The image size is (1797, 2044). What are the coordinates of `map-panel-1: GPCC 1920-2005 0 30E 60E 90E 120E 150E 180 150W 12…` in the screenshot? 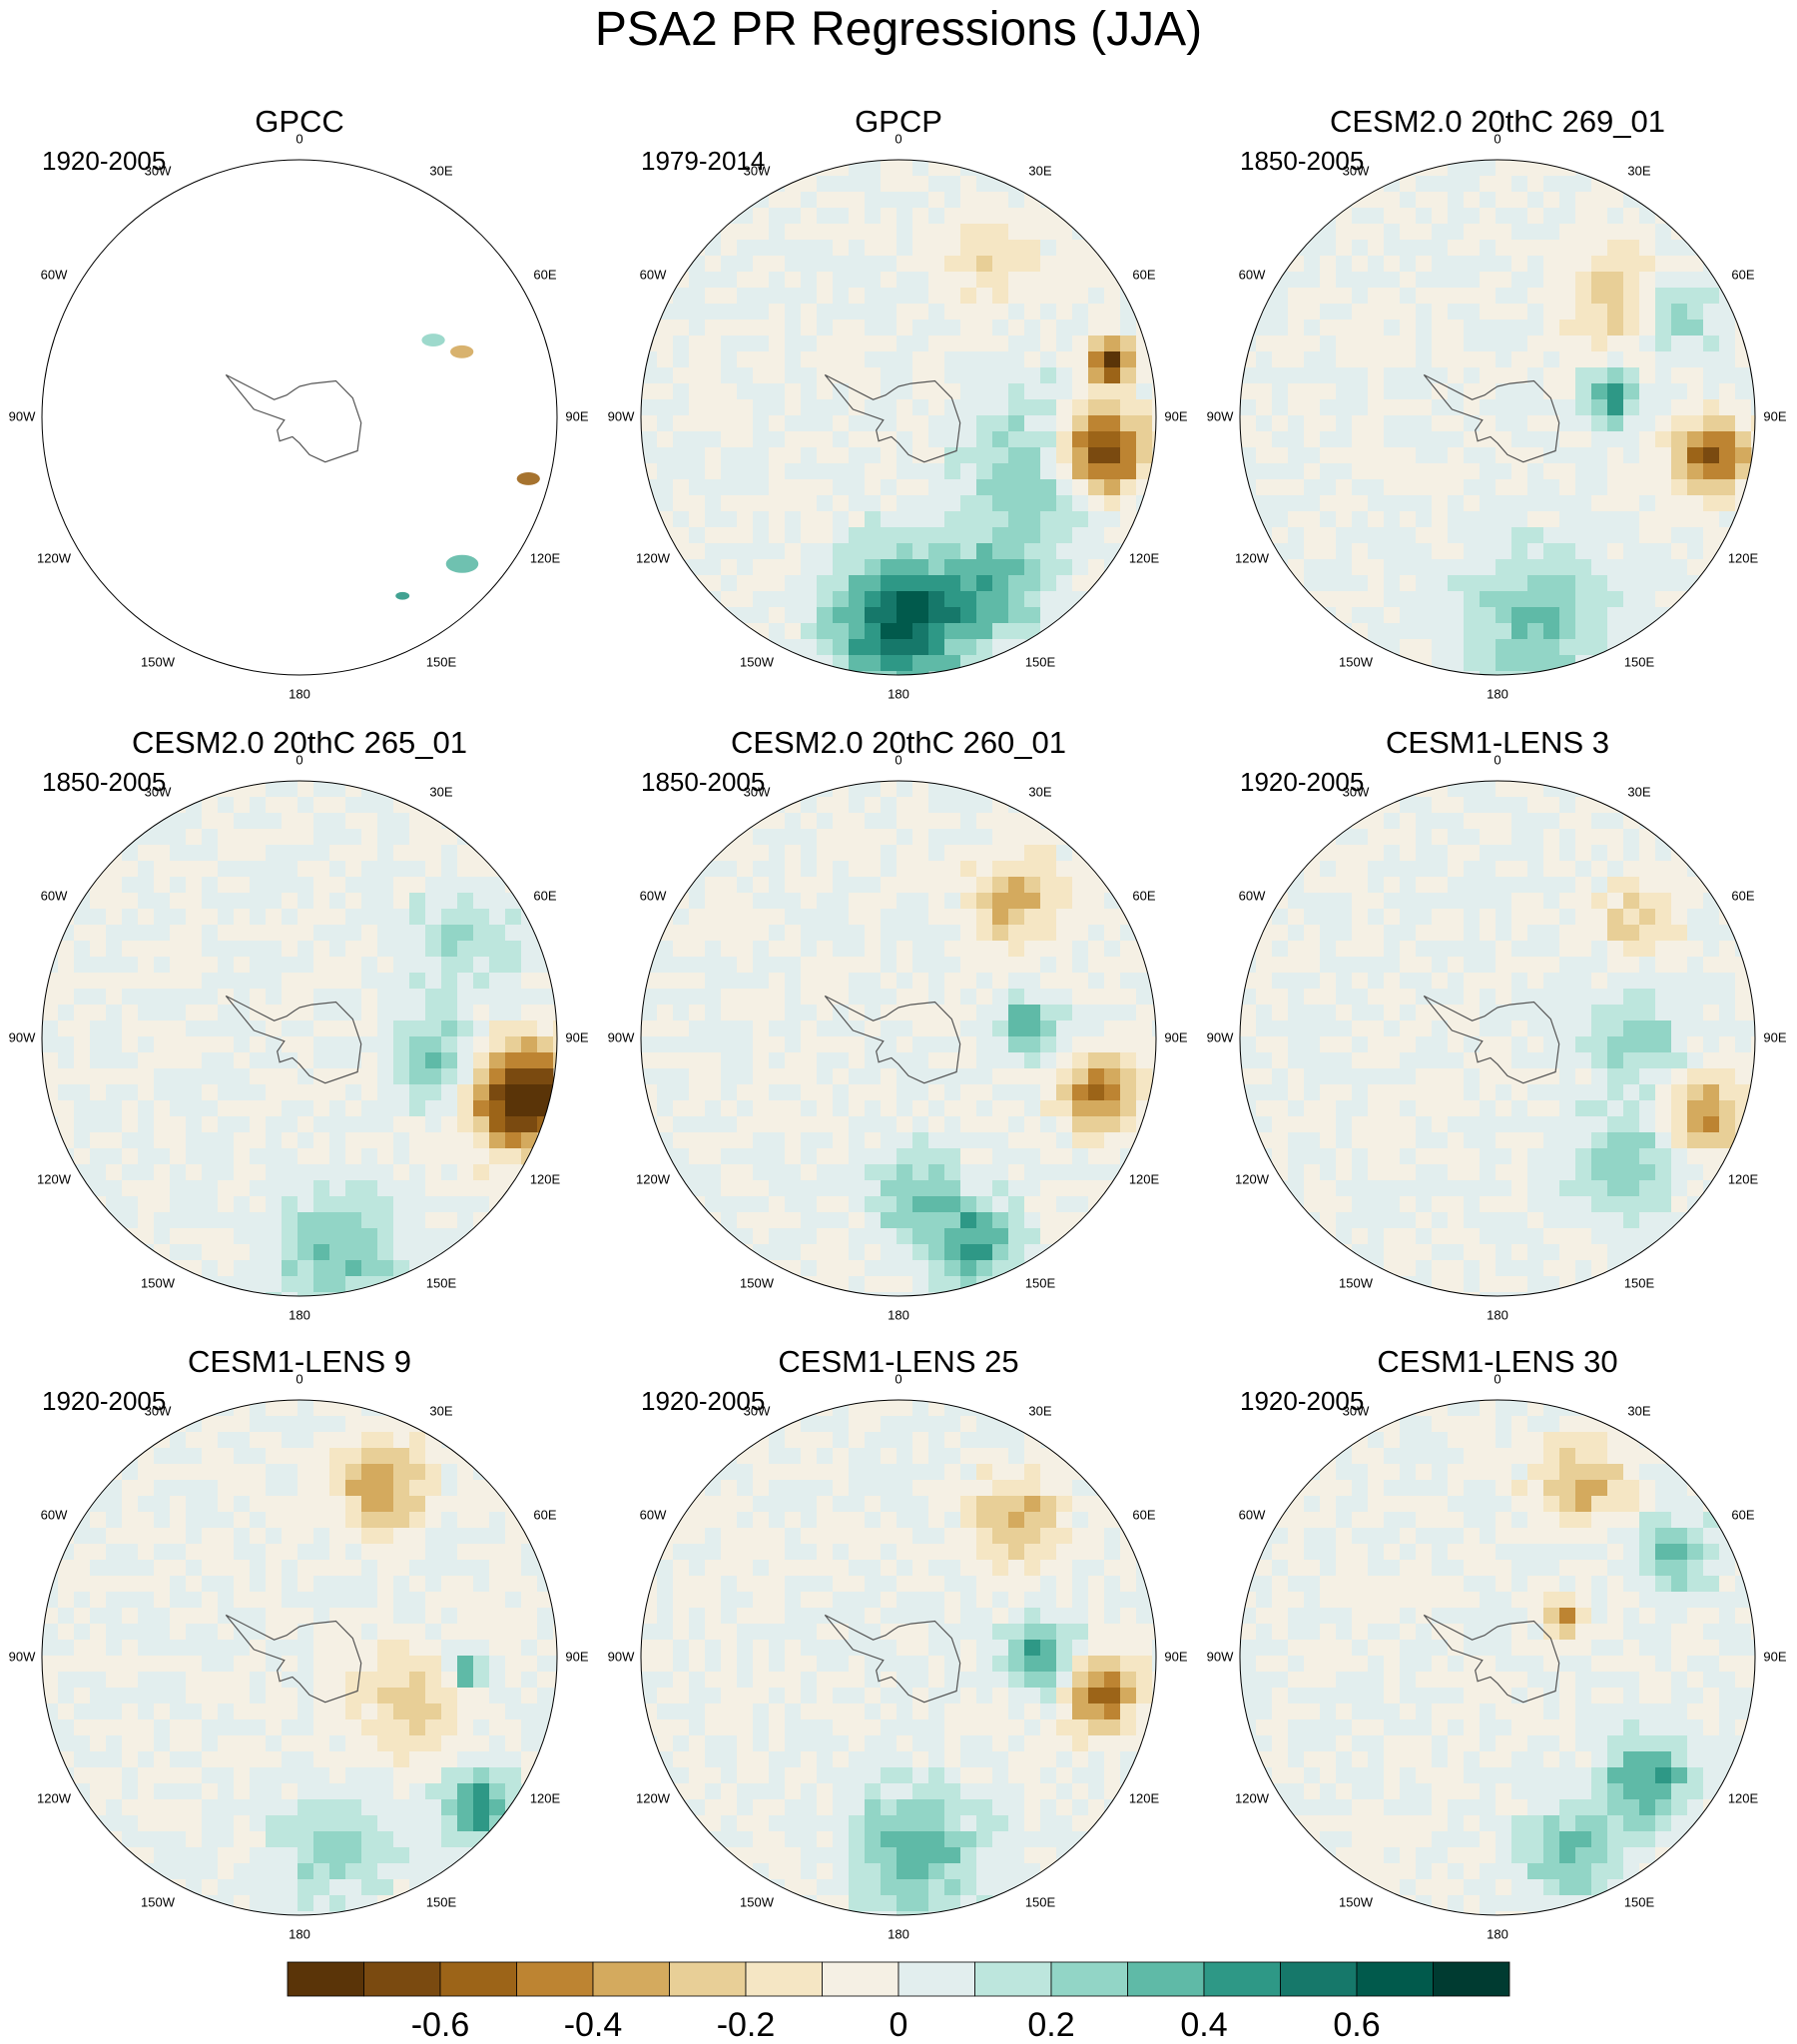 It's located at (299, 402).